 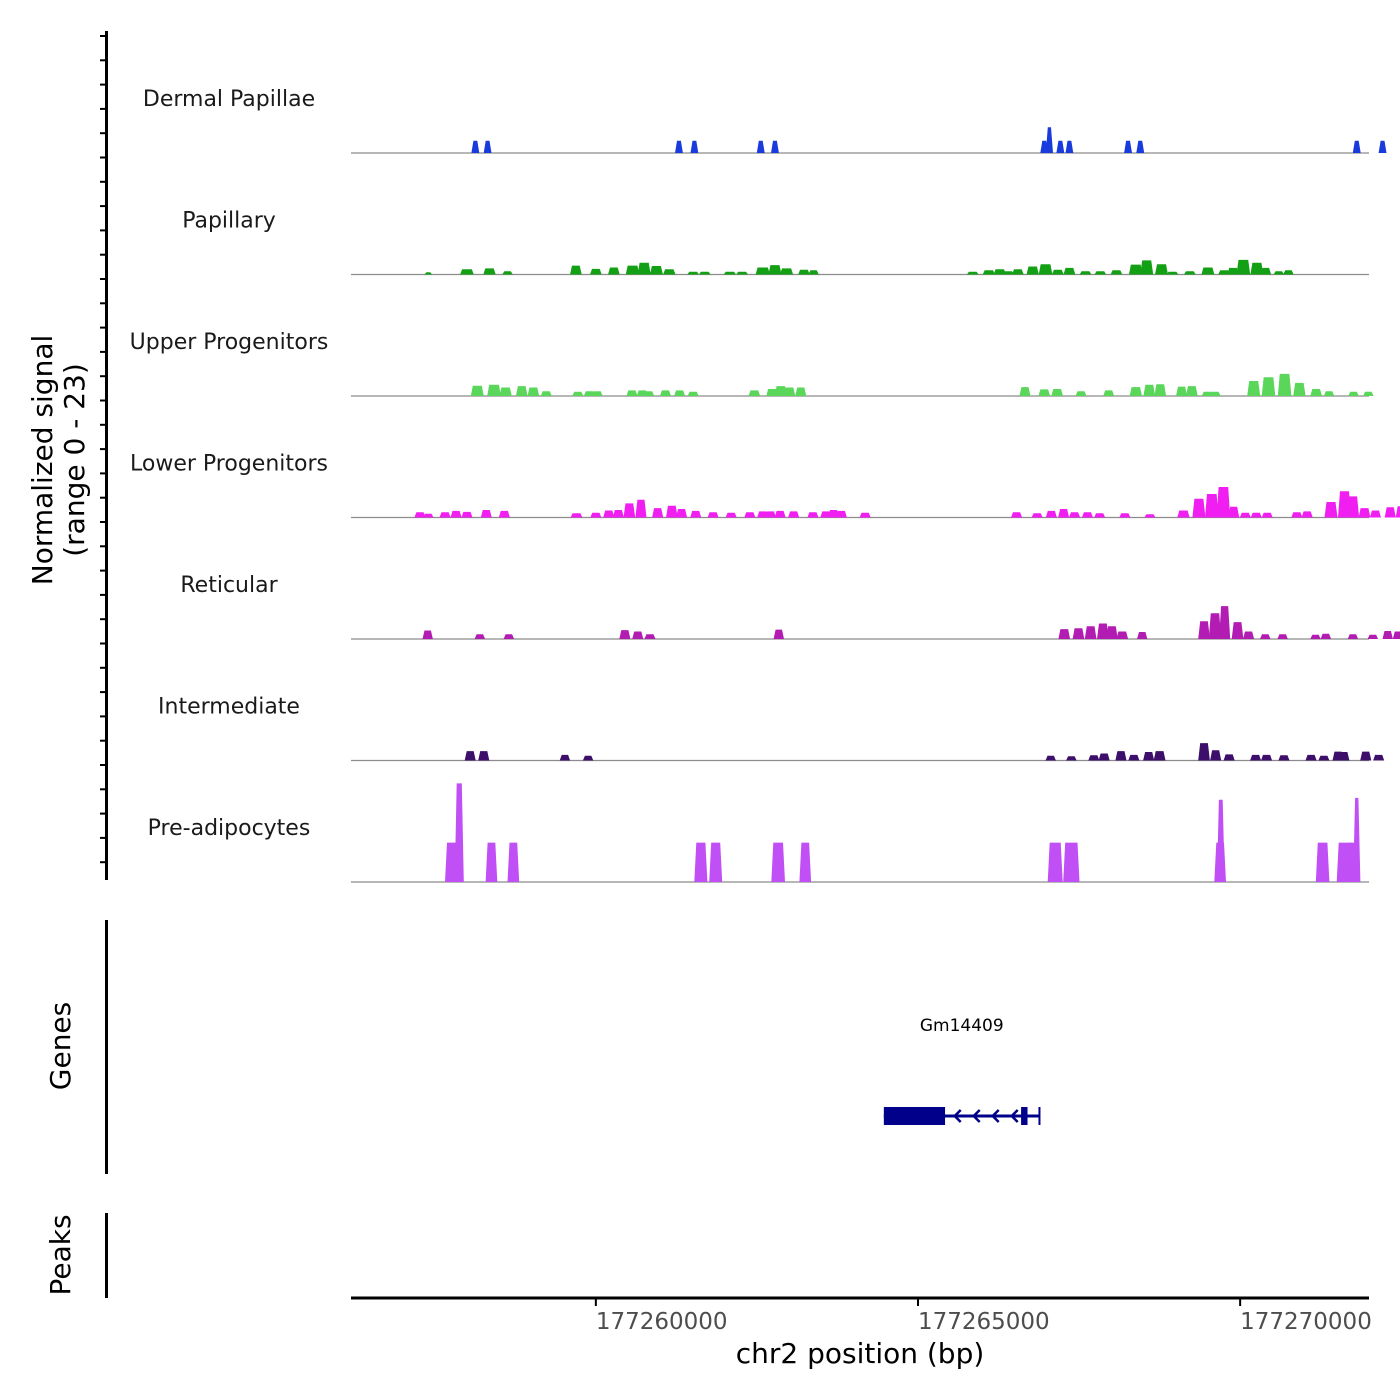 What do you see at coordinates (758, 833) in the screenshot?
I see `track-pre-adipocytes: Pre-adipocytes` at bounding box center [758, 833].